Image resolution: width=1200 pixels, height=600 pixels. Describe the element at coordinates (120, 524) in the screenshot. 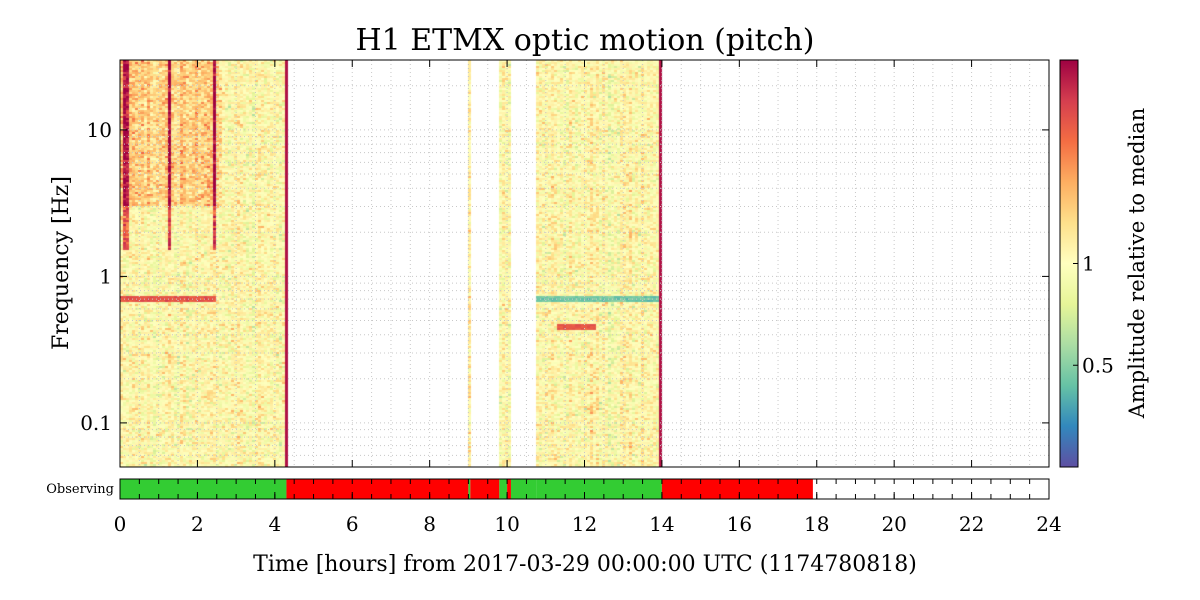

I see `x-tick-label: 0` at that location.